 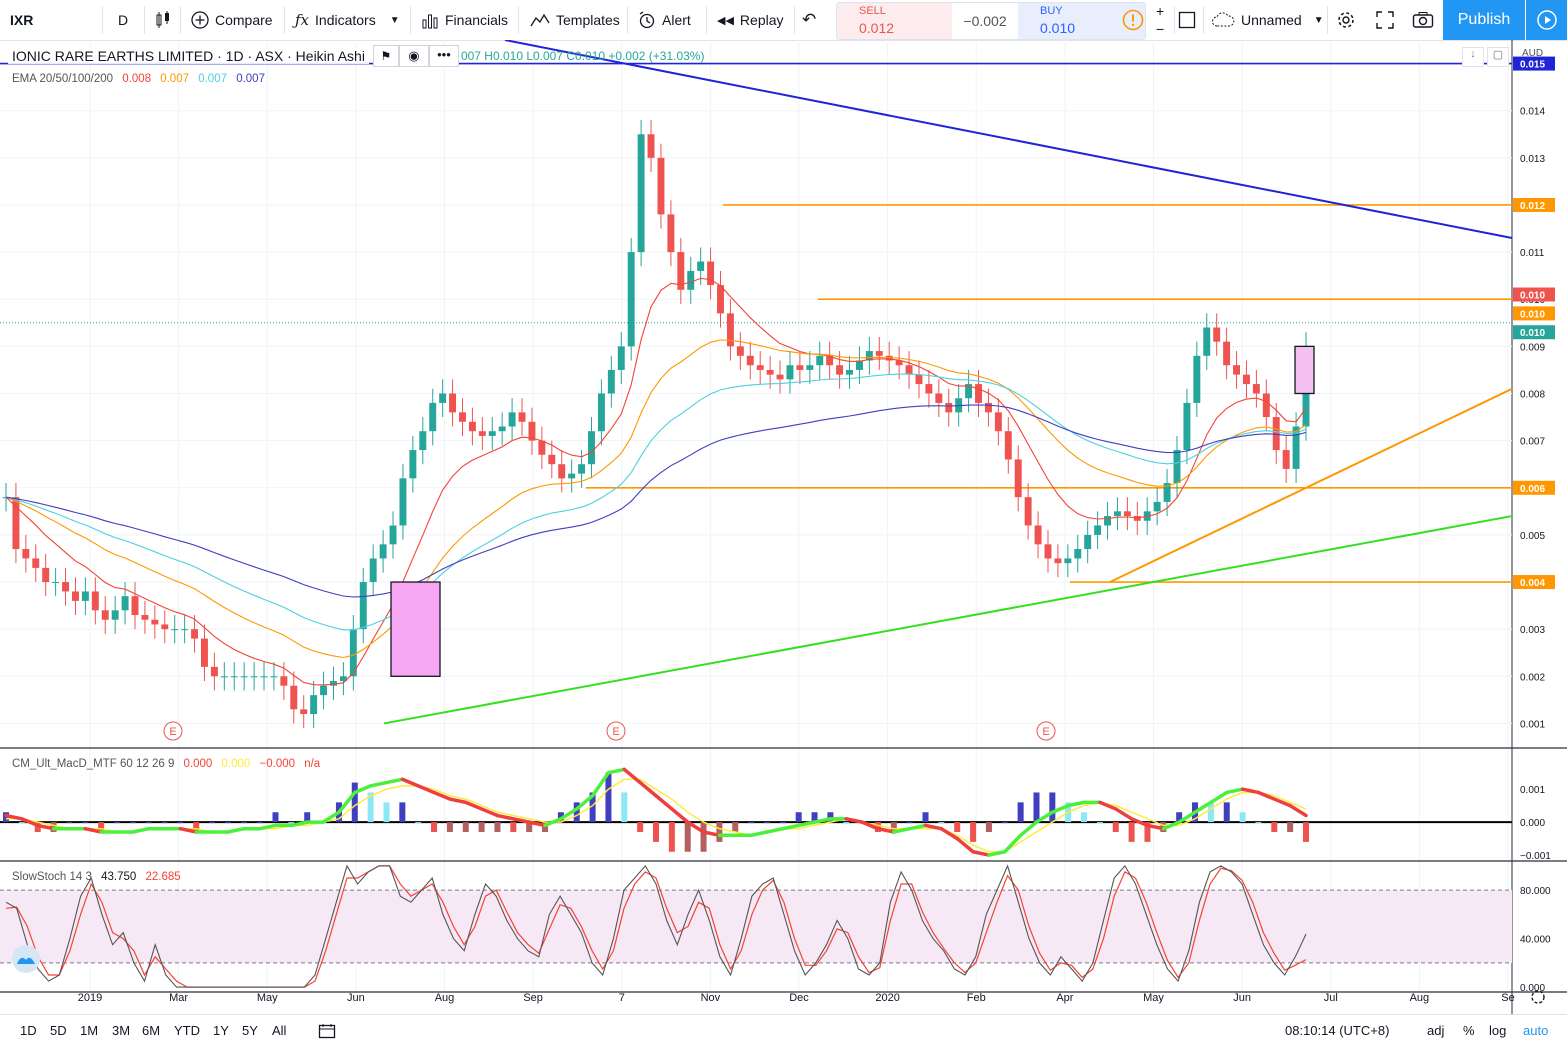 I want to click on play-button, so click(x=1546, y=20).